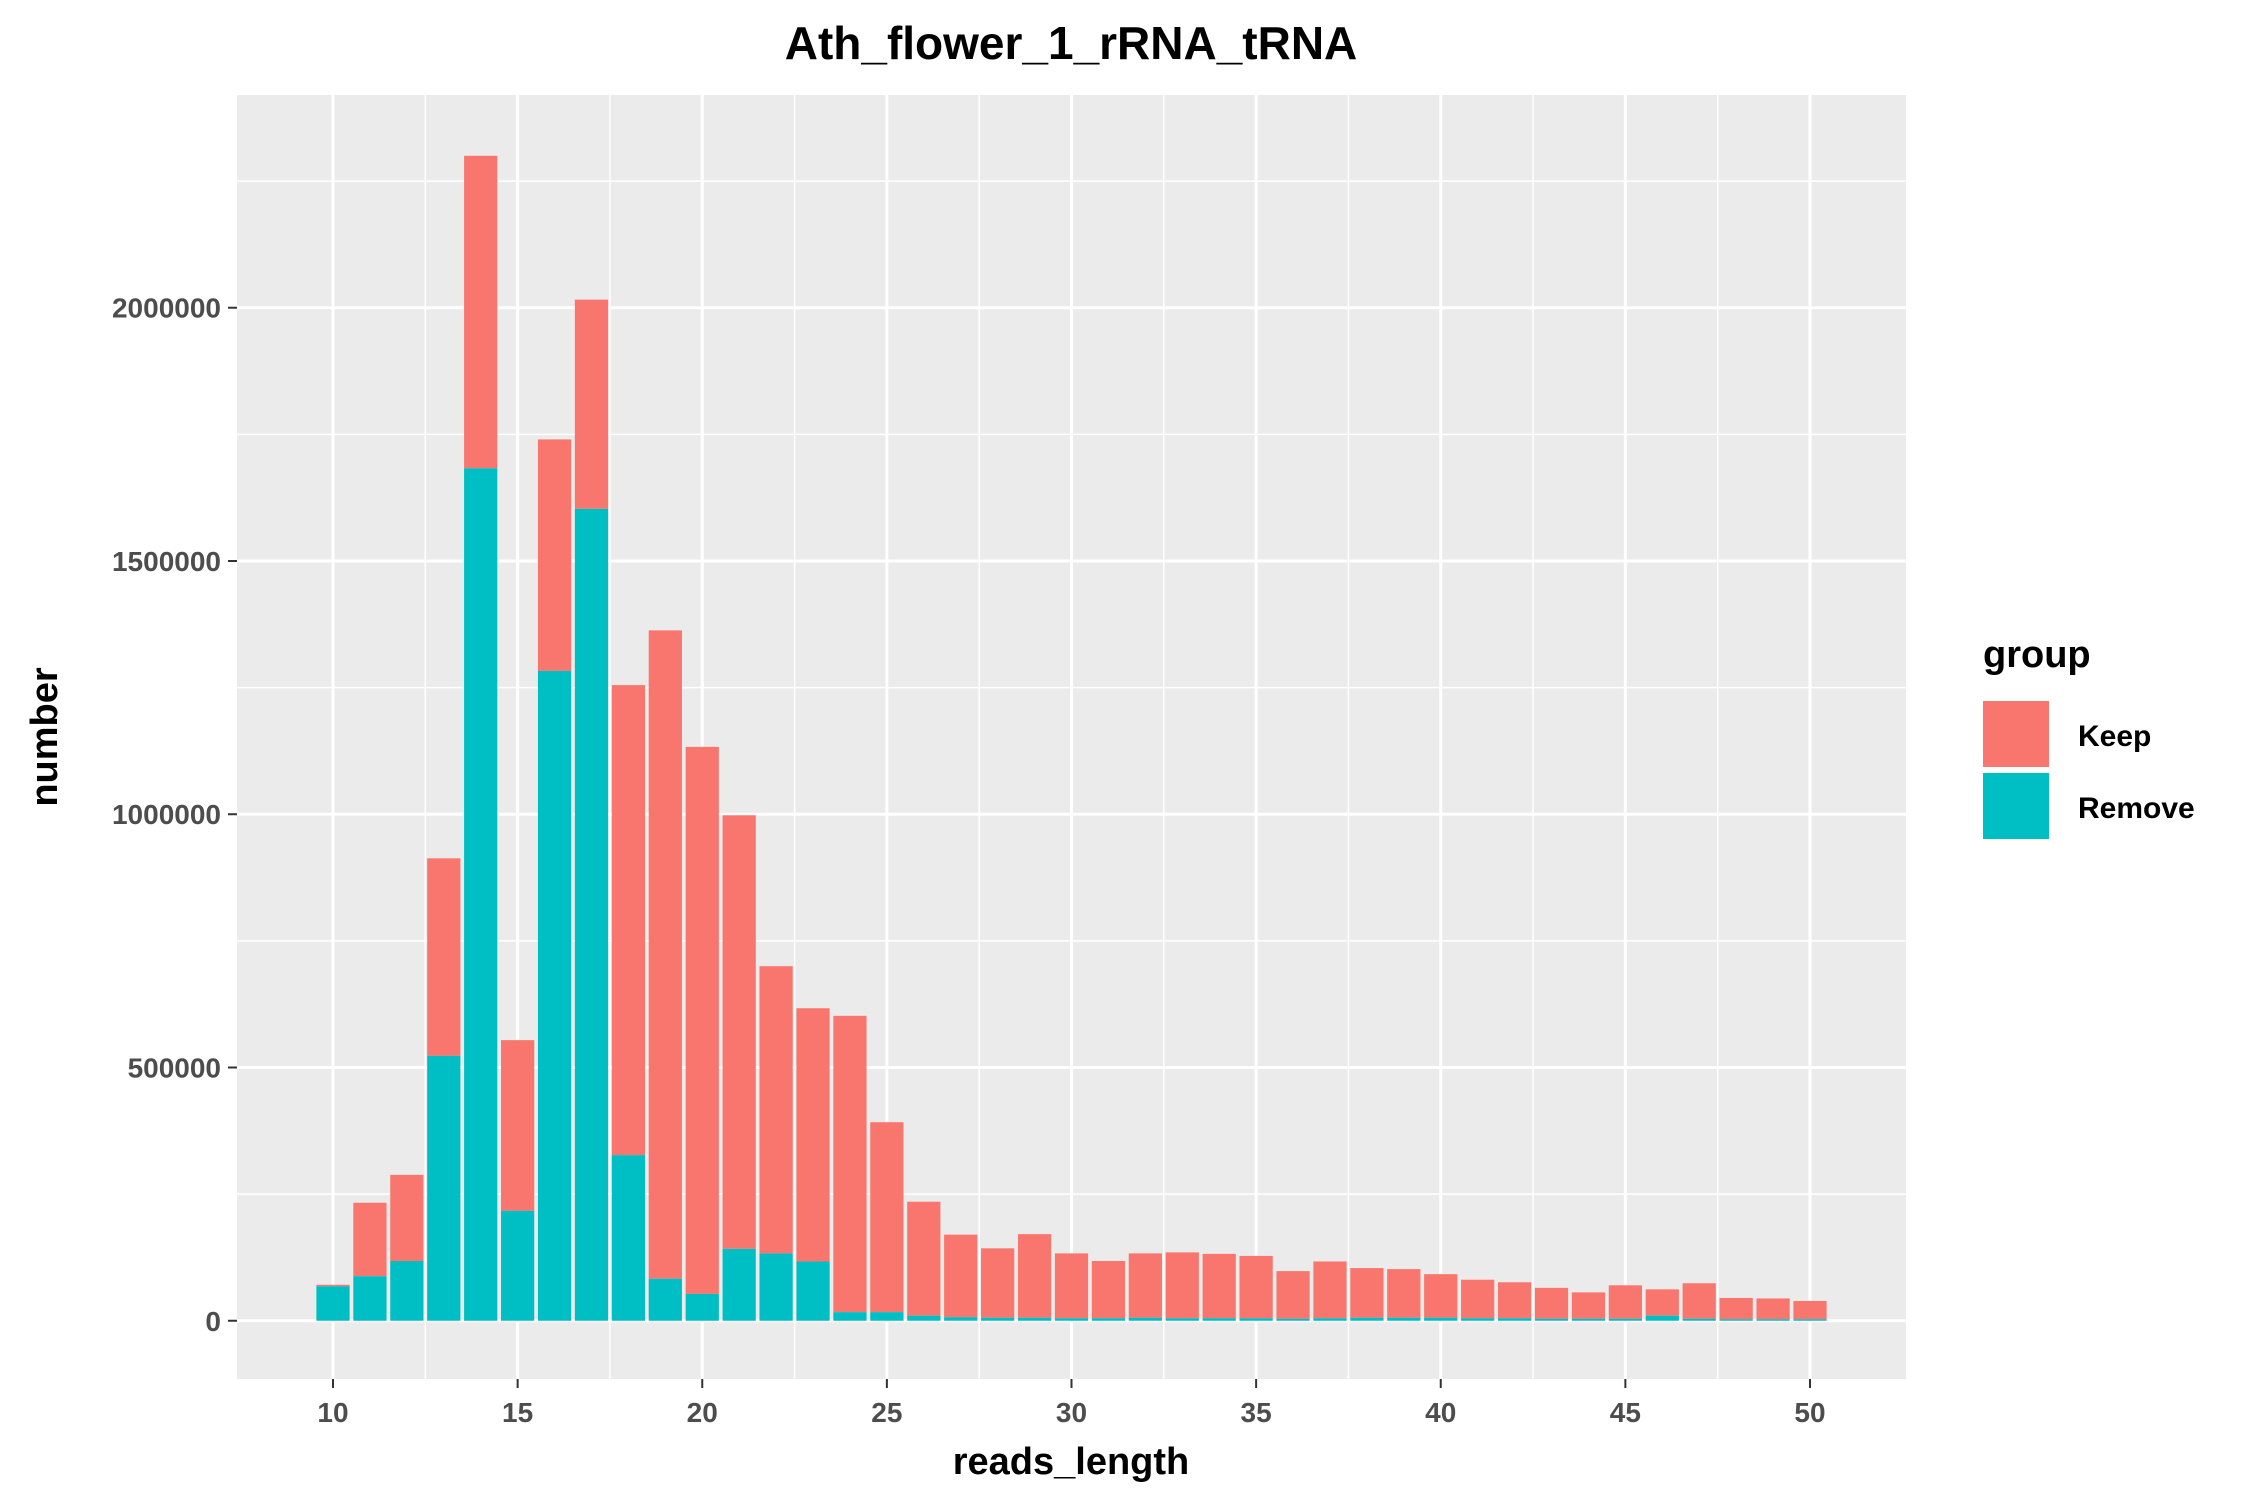  I want to click on y-axis: 0 500000 1000000 1500000 2000000, so click(174, 815).